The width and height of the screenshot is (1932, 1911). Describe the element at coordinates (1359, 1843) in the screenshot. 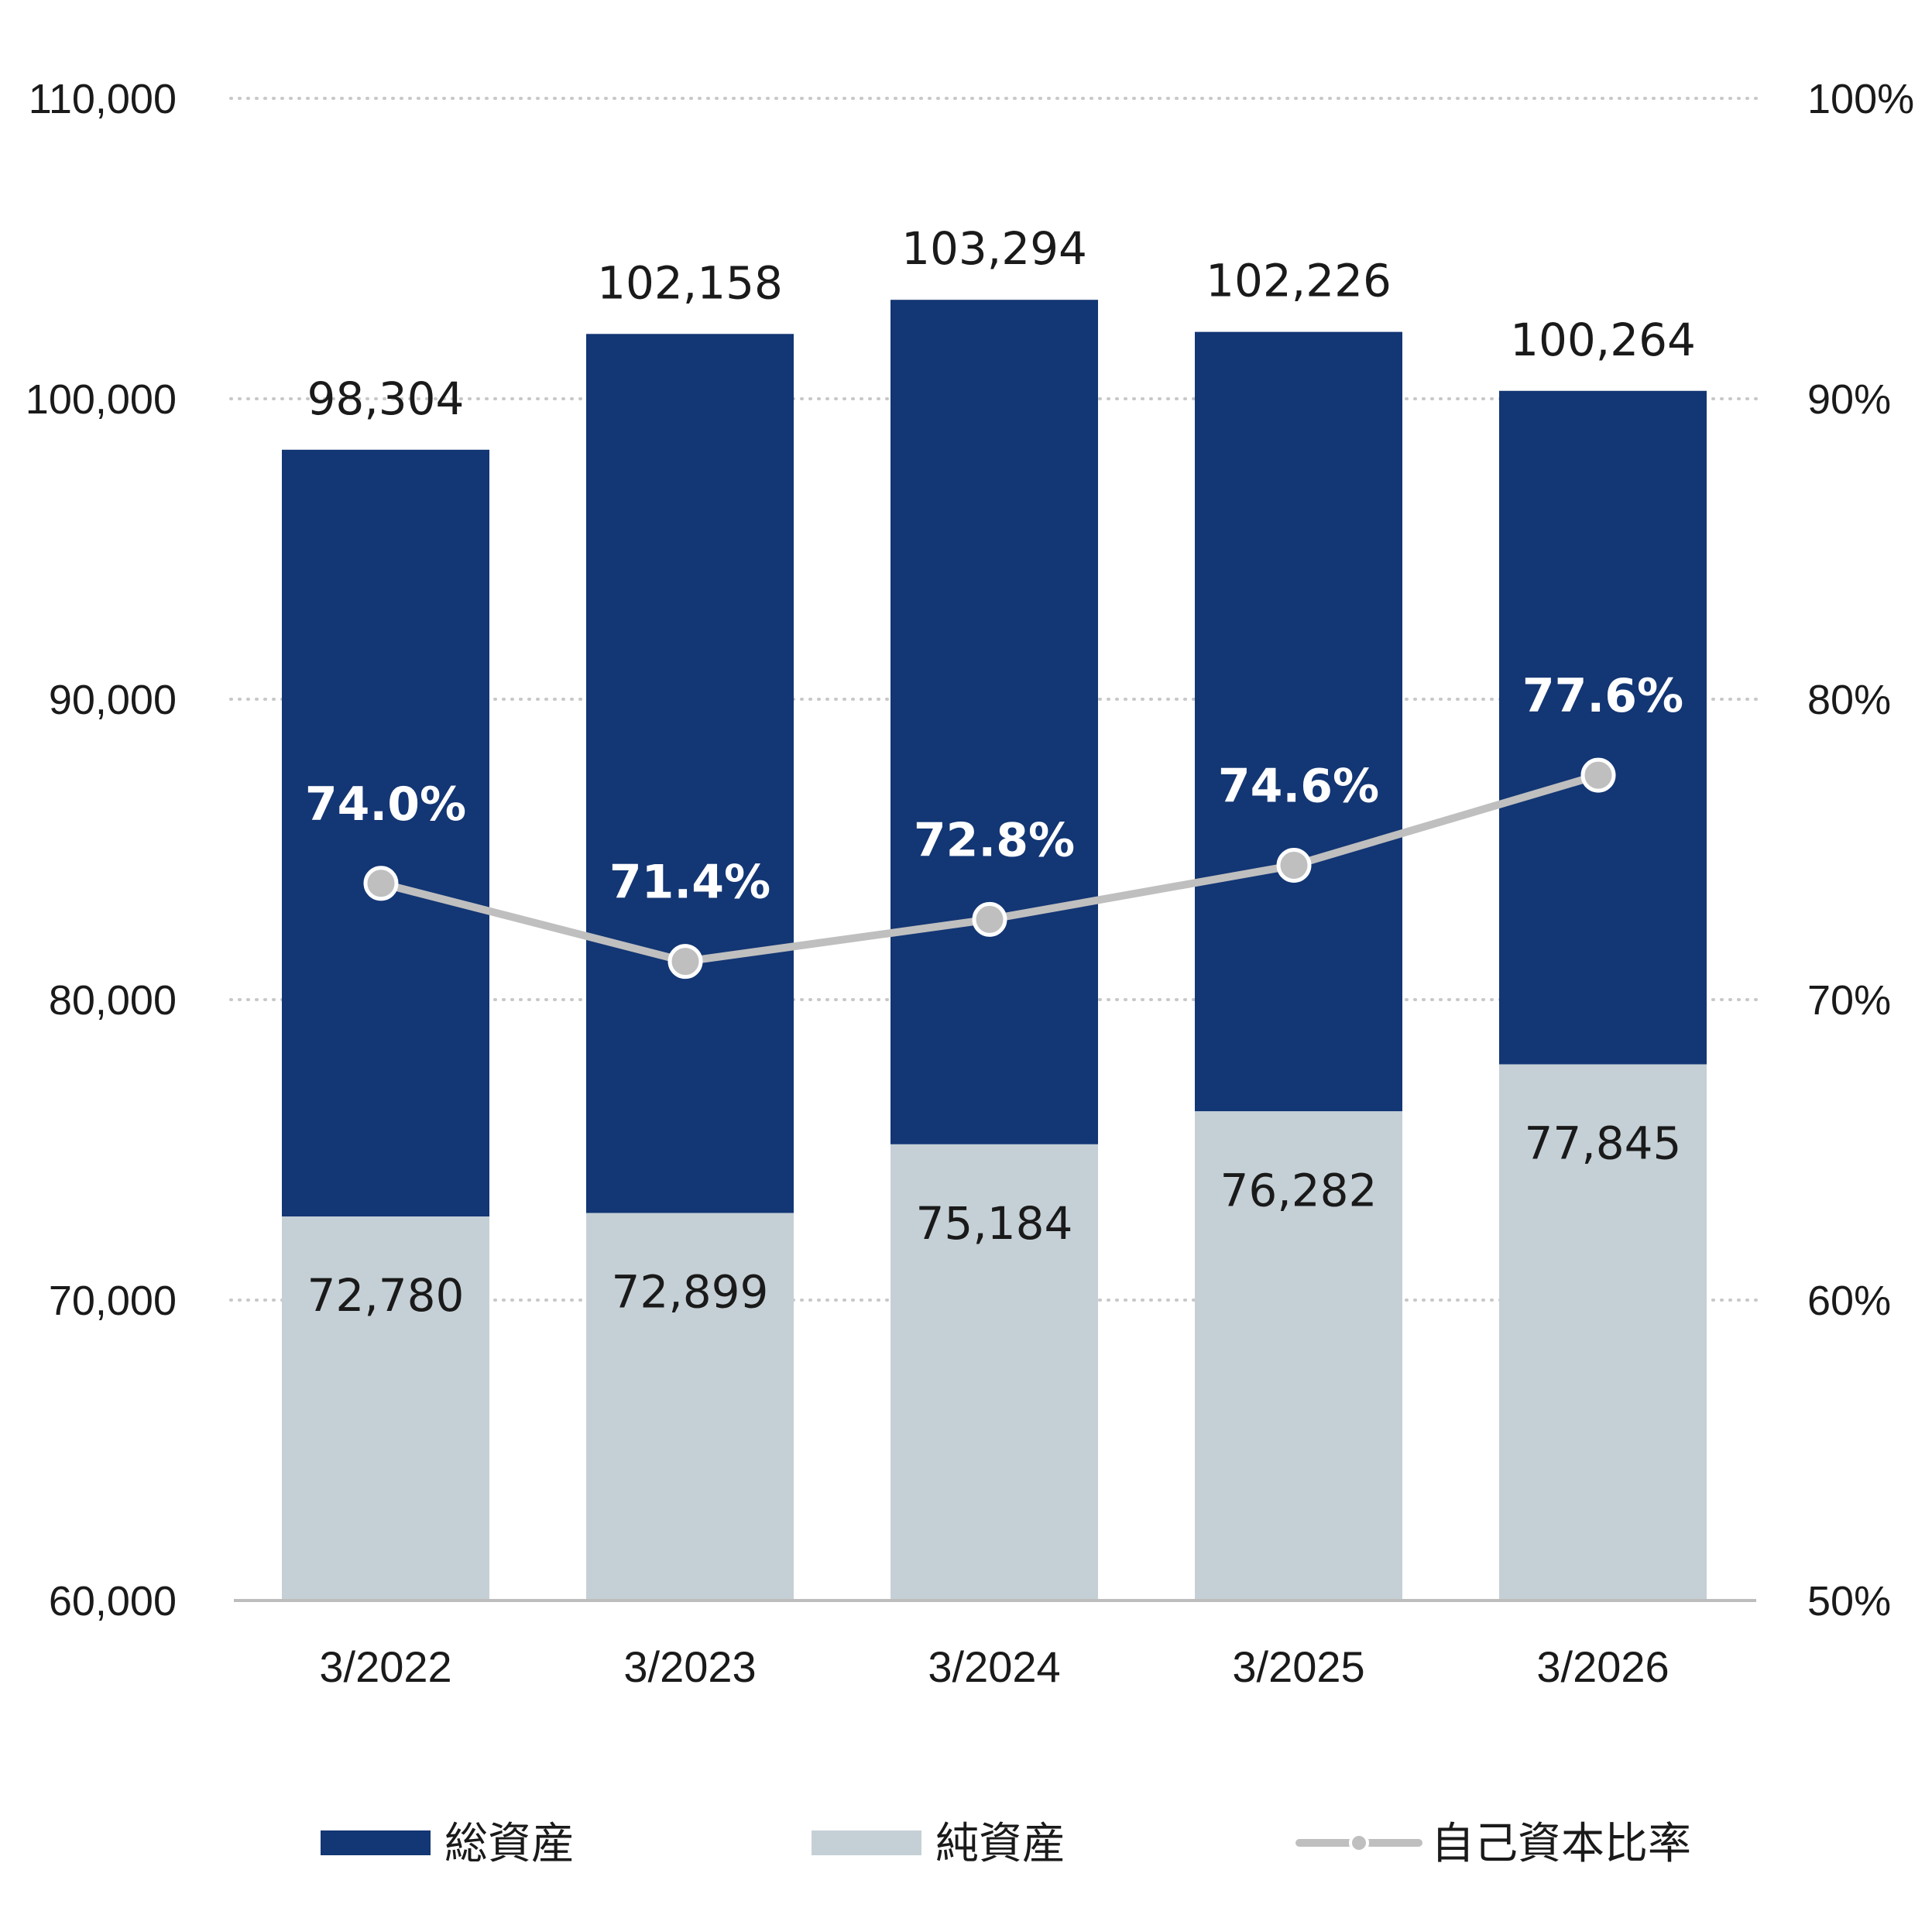

I see `legend-swatch-ratio-point` at that location.